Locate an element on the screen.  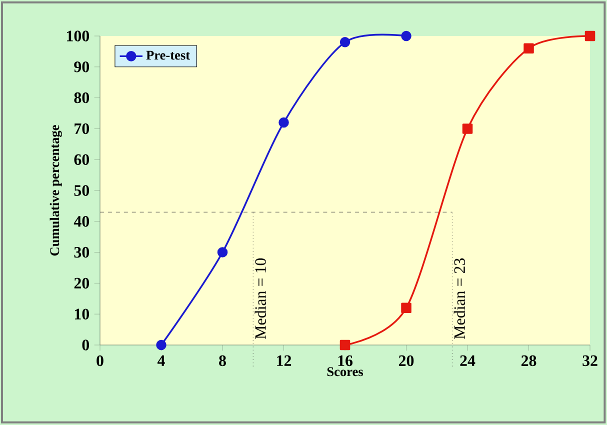
x-axis-title: Scores is located at coordinates (345, 371).